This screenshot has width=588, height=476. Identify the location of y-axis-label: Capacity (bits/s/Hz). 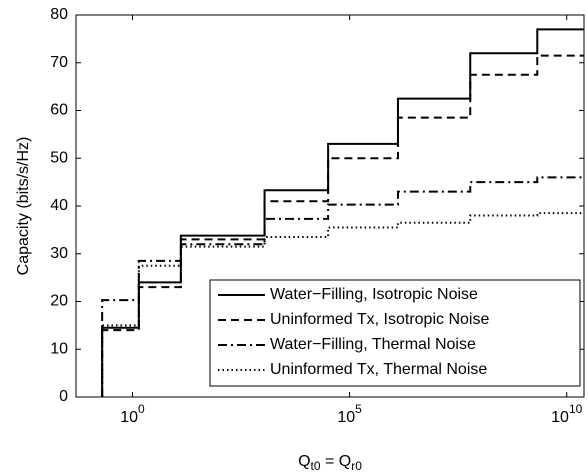
(23, 206).